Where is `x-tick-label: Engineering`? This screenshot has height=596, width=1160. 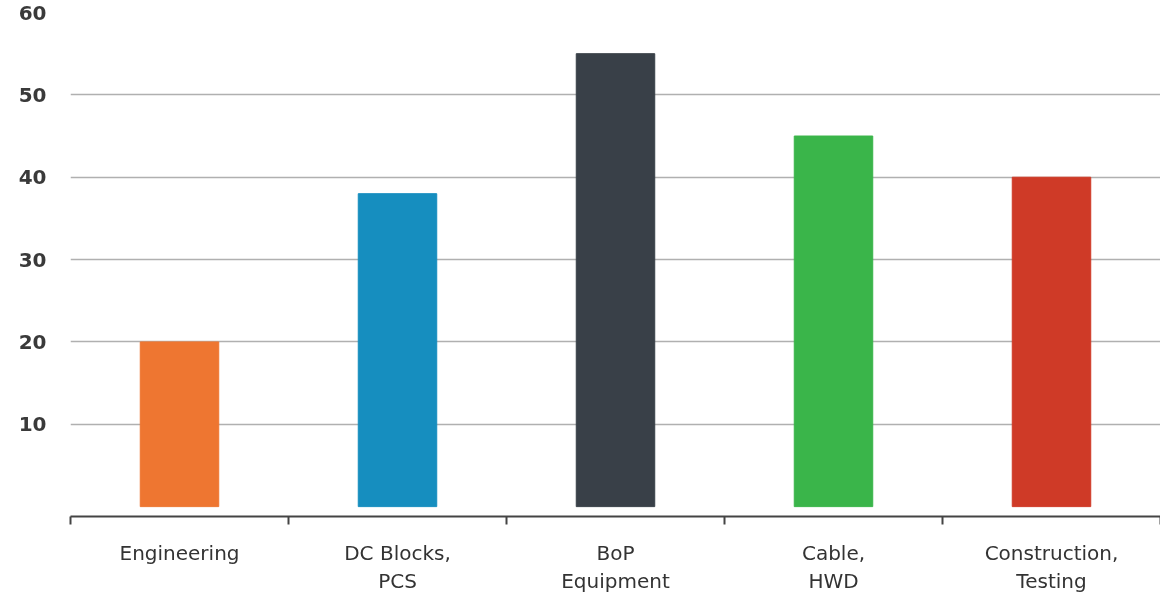 x-tick-label: Engineering is located at coordinates (179, 552).